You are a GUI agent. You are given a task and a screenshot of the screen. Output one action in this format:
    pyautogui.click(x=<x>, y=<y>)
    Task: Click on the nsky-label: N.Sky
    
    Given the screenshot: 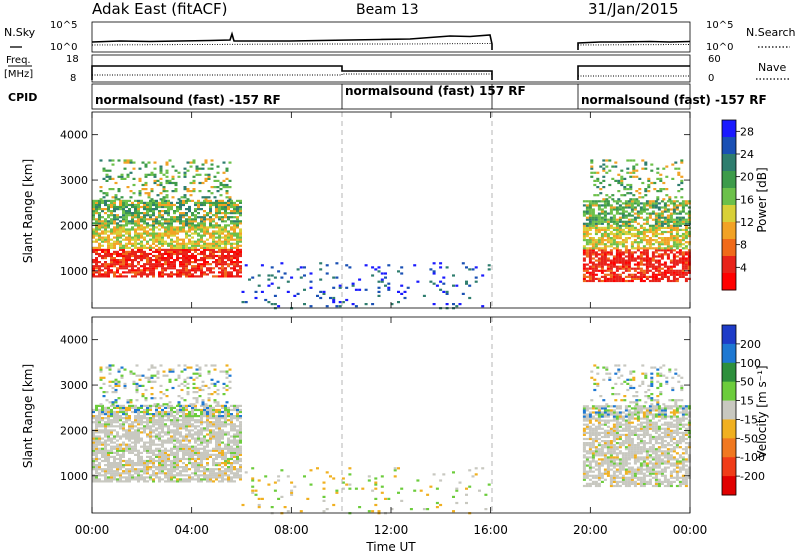 What is the action you would take?
    pyautogui.click(x=20, y=32)
    